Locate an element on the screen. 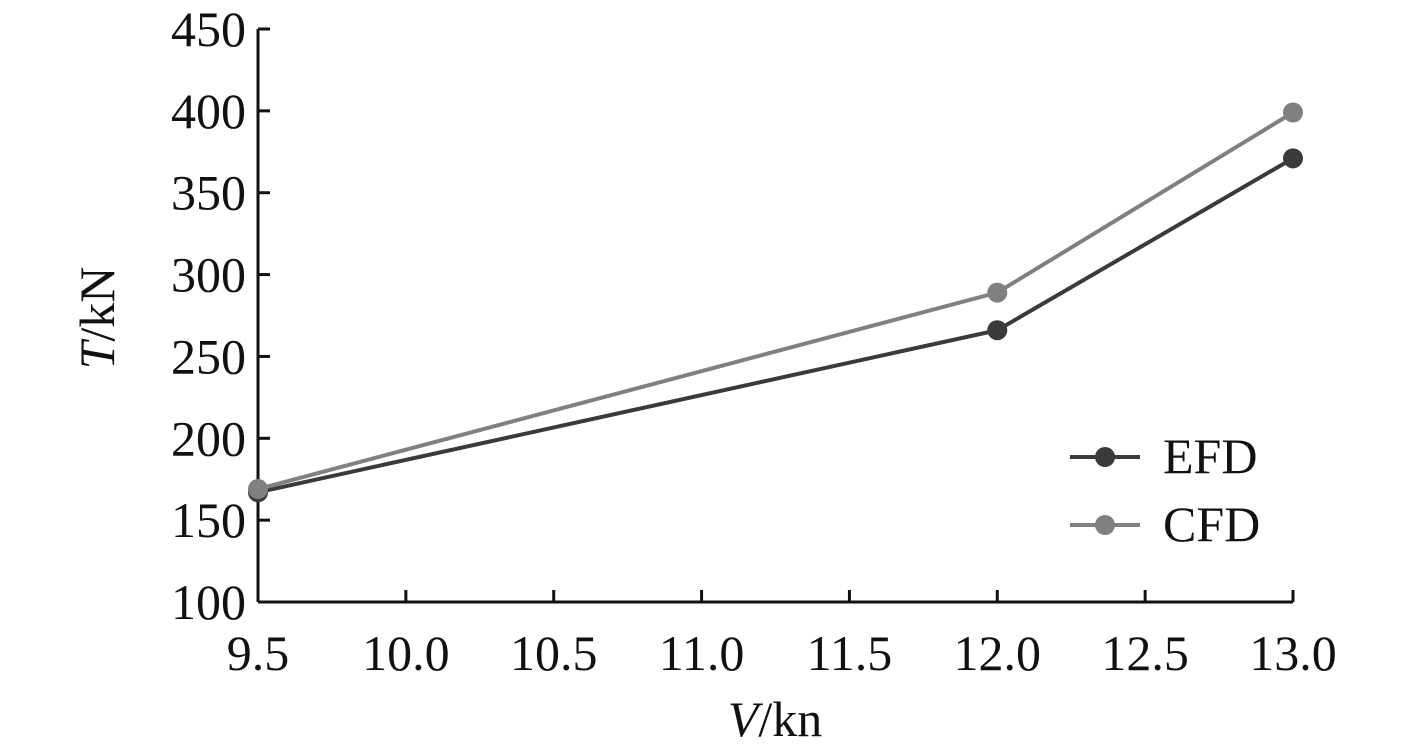 The image size is (1417, 744). y-tick-label: 250 is located at coordinates (208, 356).